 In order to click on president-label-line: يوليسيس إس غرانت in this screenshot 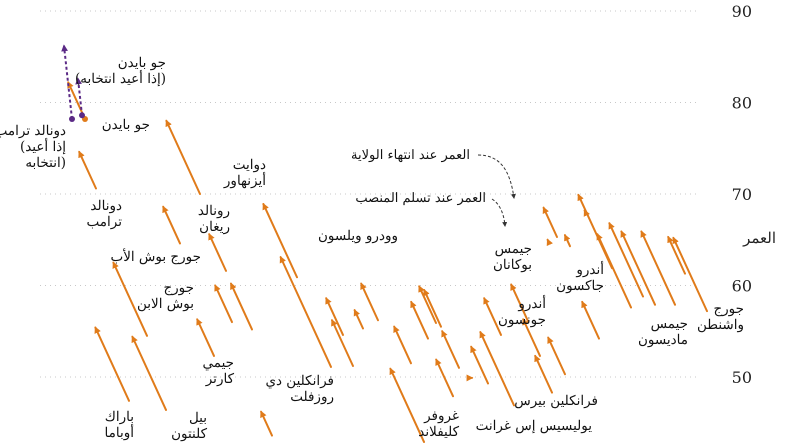, I will do `click(534, 426)`.